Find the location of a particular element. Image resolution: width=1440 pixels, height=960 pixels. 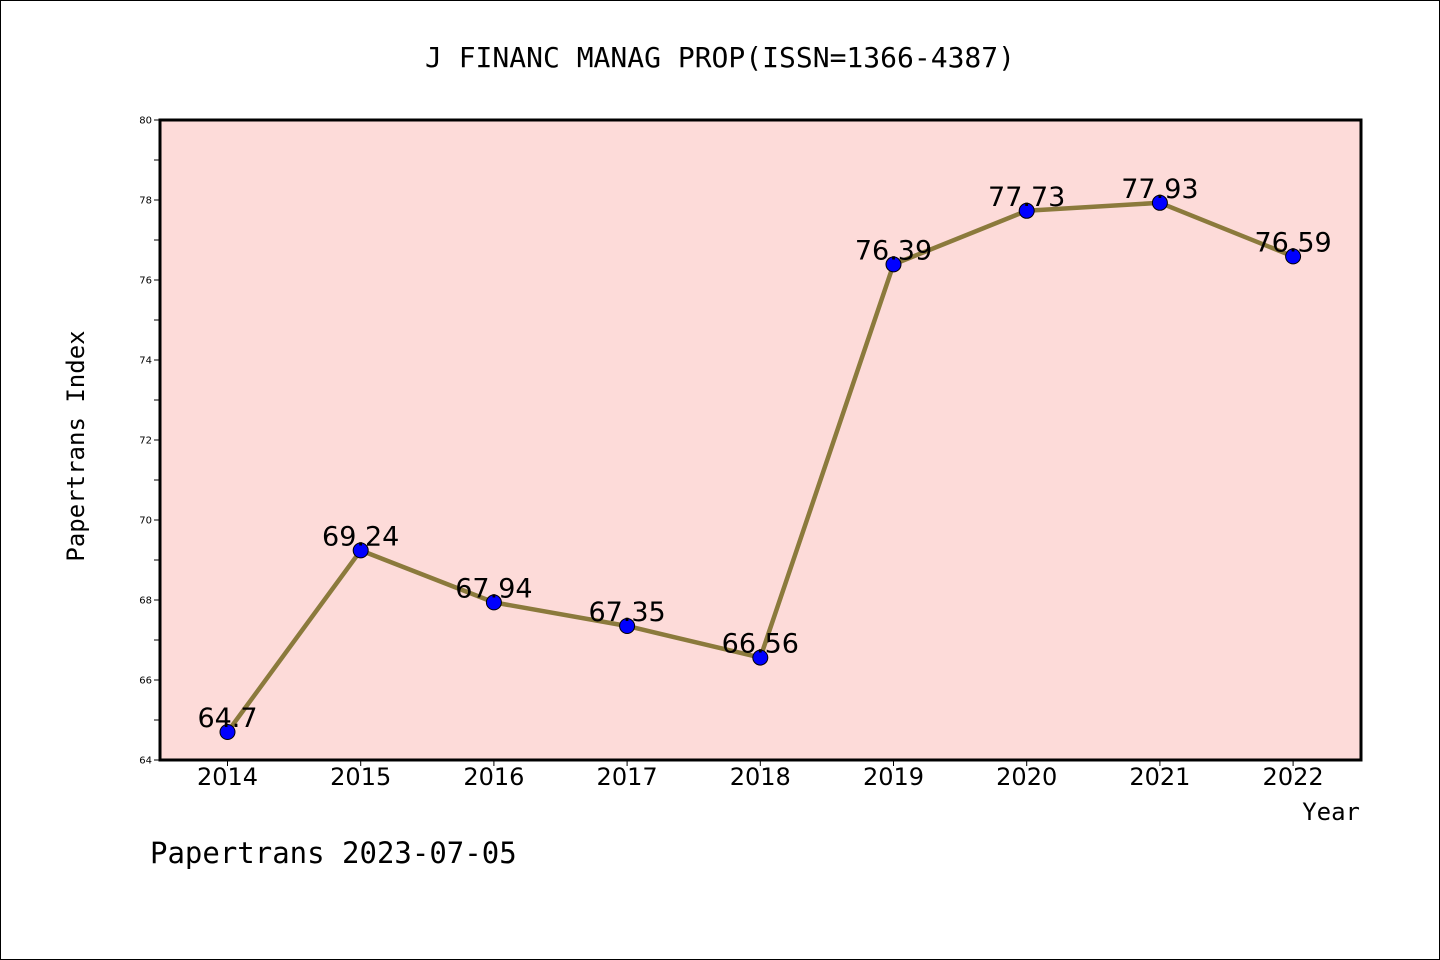

data-label-2014: 64.7 is located at coordinates (227, 718).